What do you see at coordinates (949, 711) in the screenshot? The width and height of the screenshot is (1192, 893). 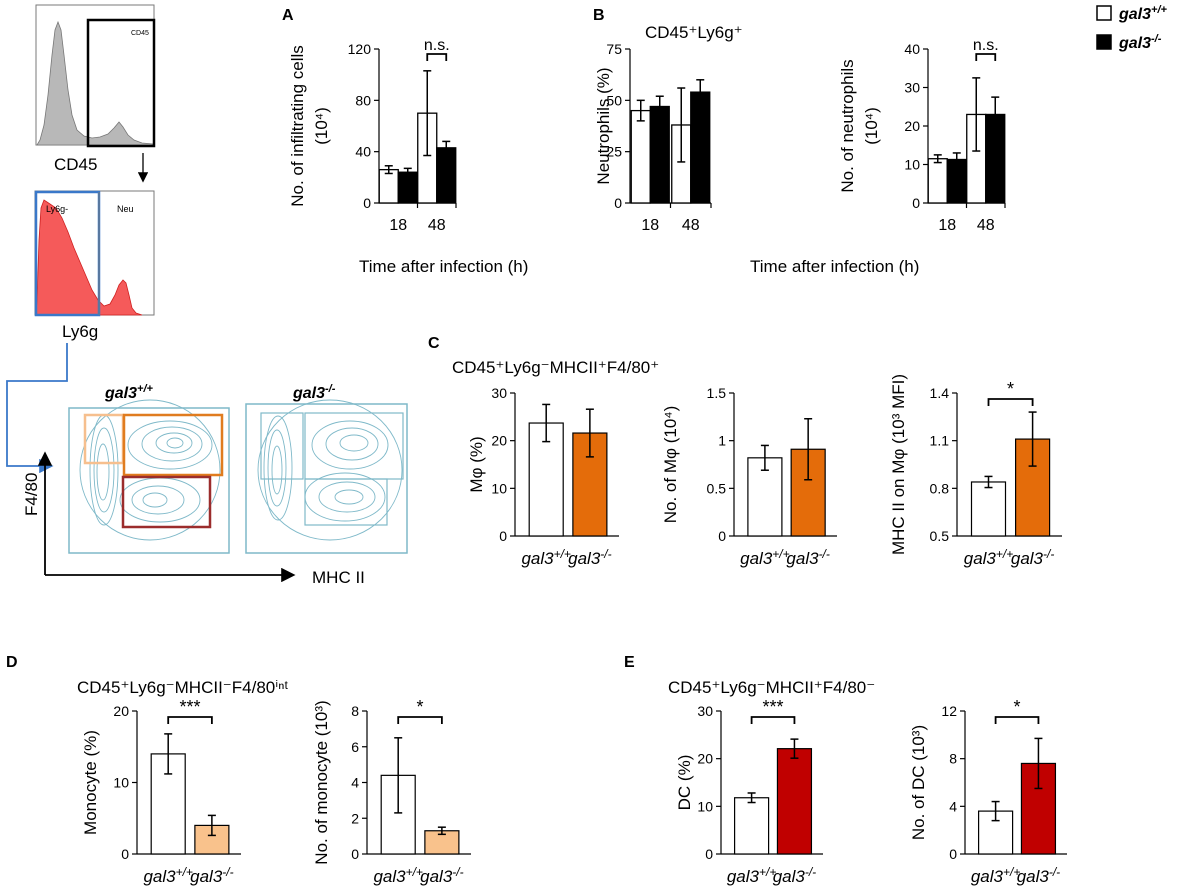 I see `y-tick-label: 12` at bounding box center [949, 711].